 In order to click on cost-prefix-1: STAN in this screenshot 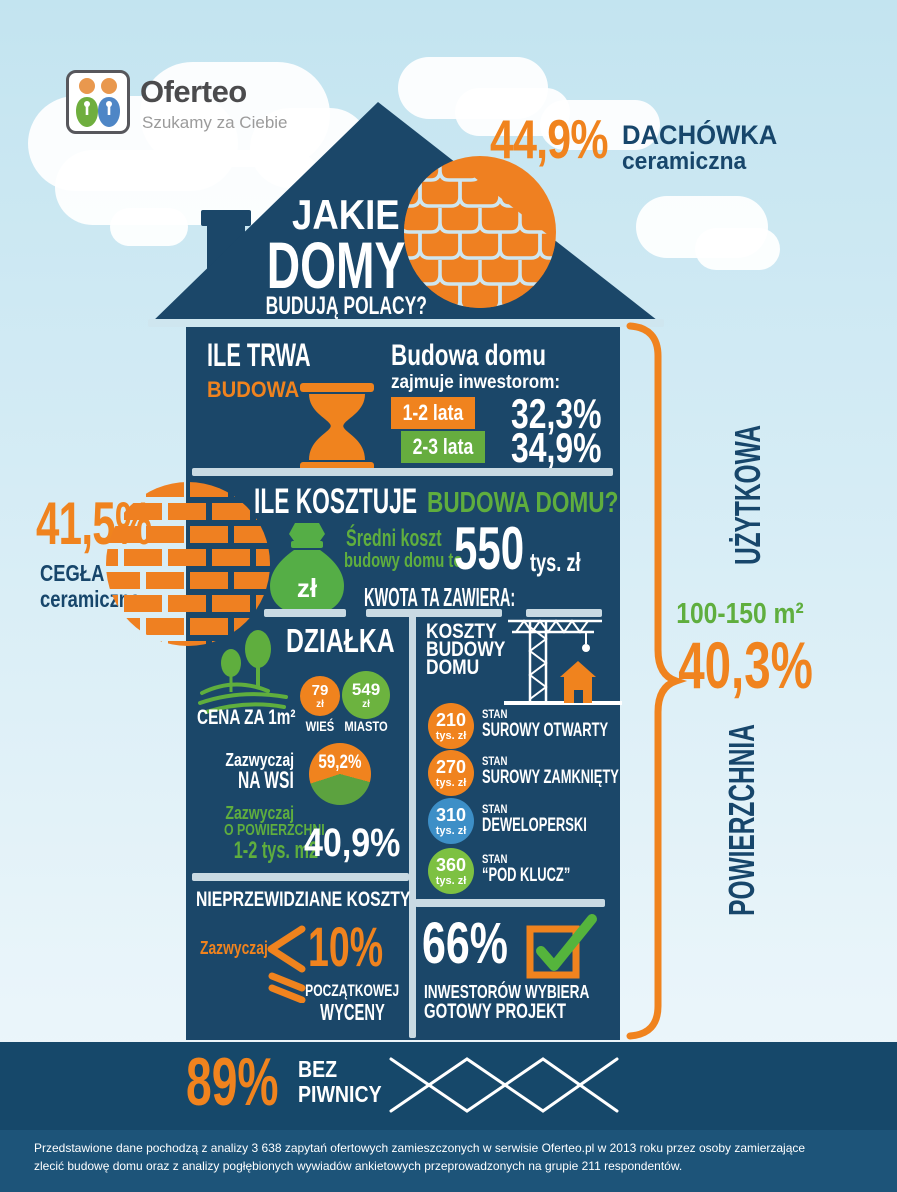, I will do `click(495, 714)`.